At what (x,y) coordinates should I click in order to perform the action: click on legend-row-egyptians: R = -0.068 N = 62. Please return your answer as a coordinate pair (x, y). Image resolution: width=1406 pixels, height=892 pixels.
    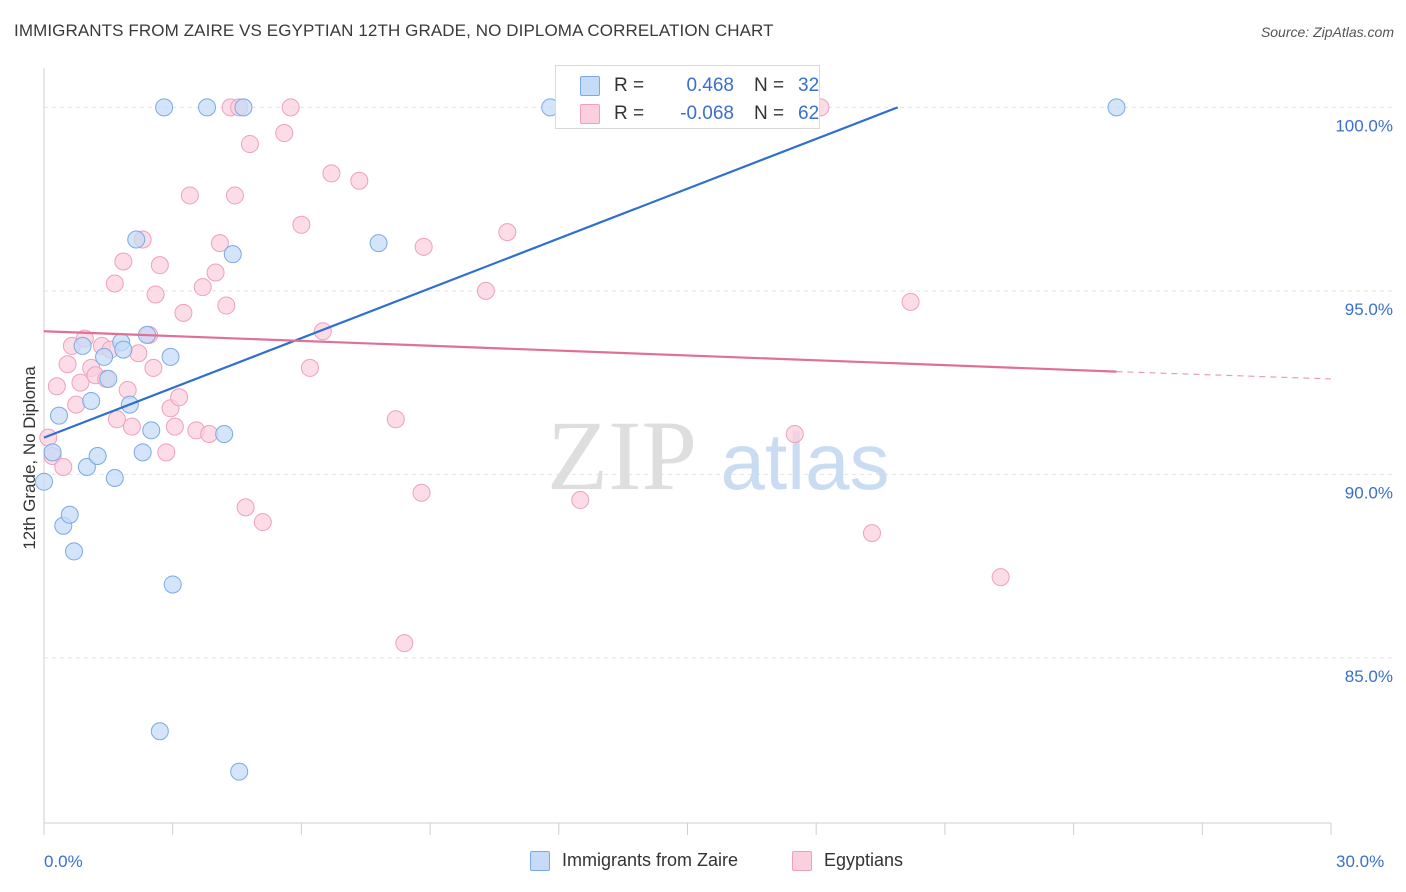
    Looking at the image, I should click on (699, 114).